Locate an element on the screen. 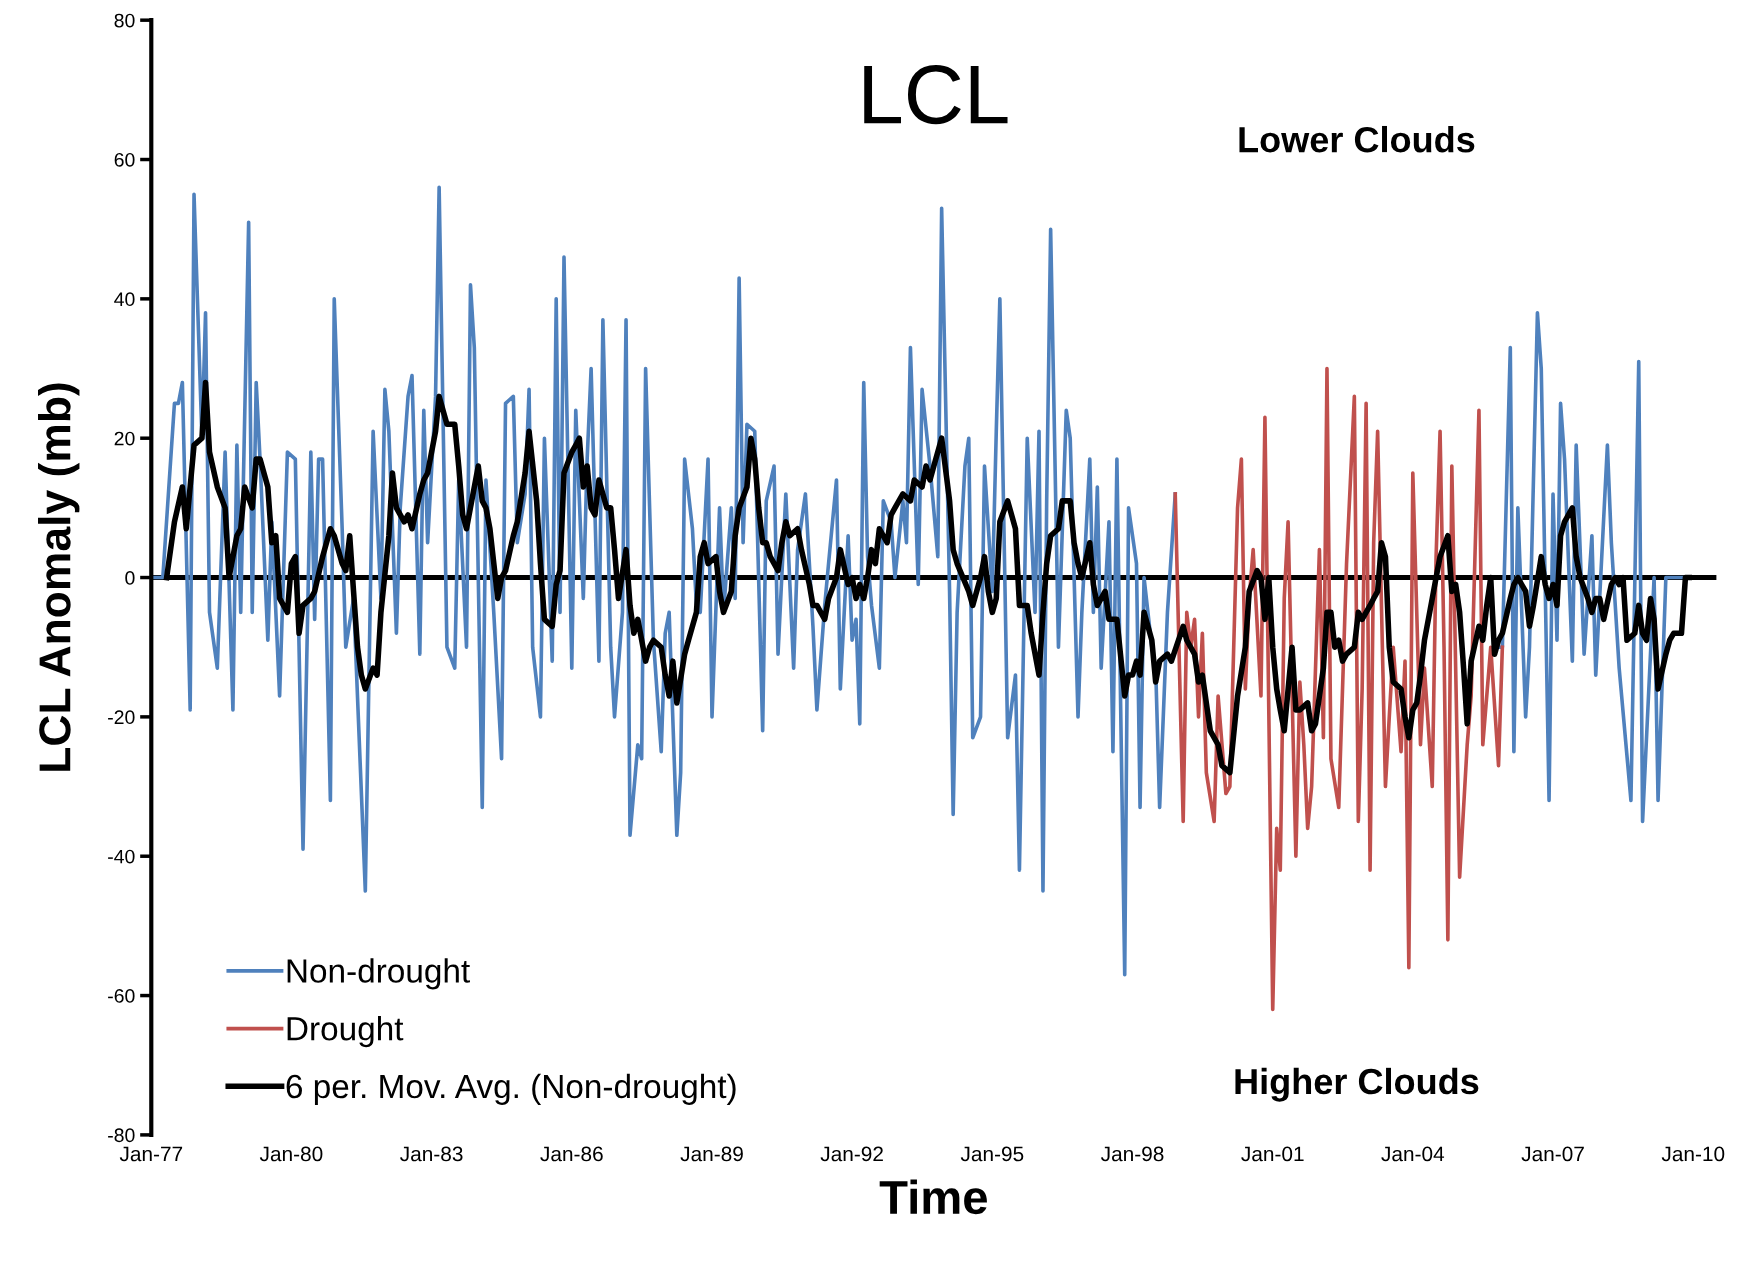  x-tick-label: Jan-92 is located at coordinates (851, 1154).